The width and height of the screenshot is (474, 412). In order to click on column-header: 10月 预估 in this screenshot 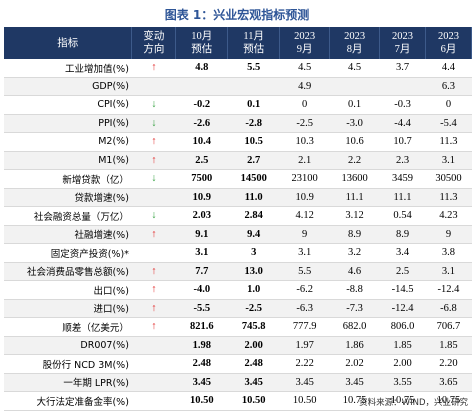, I will do `click(202, 43)`.